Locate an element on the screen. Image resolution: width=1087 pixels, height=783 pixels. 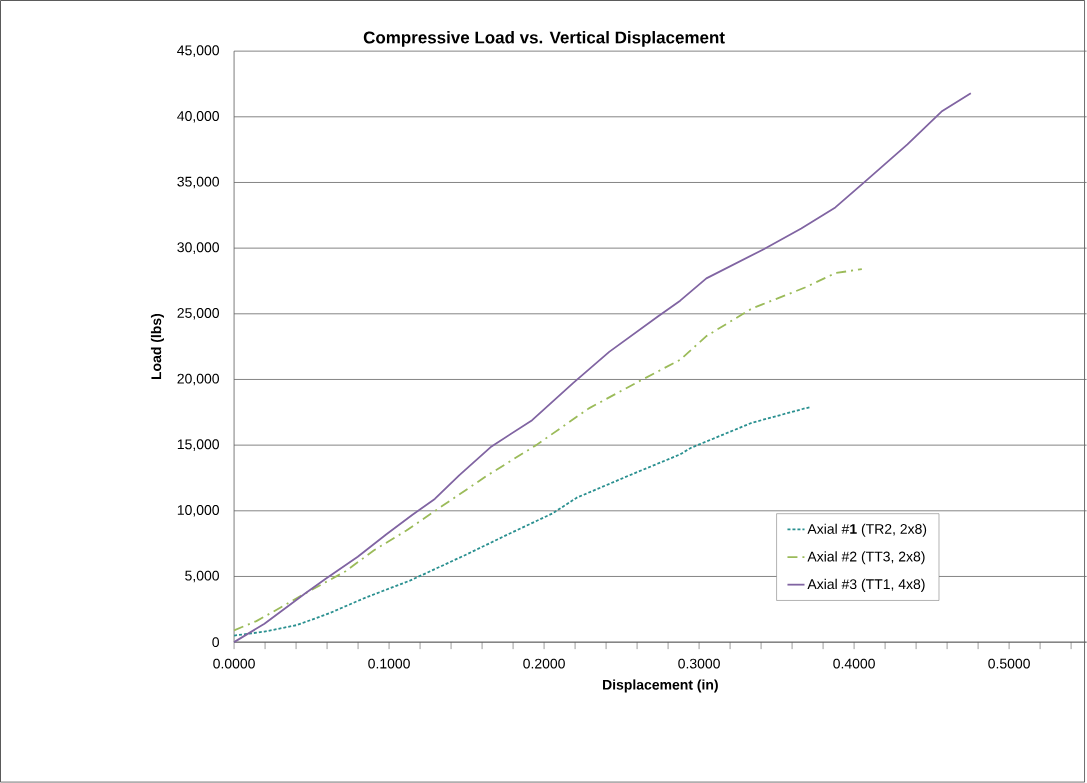
x-tick-label: 0.4000 is located at coordinates (854, 663).